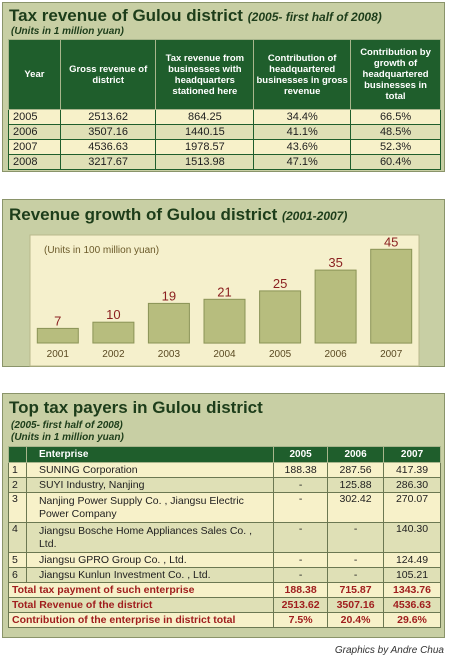  What do you see at coordinates (58, 354) in the screenshot?
I see `x-tick-label: 2001` at bounding box center [58, 354].